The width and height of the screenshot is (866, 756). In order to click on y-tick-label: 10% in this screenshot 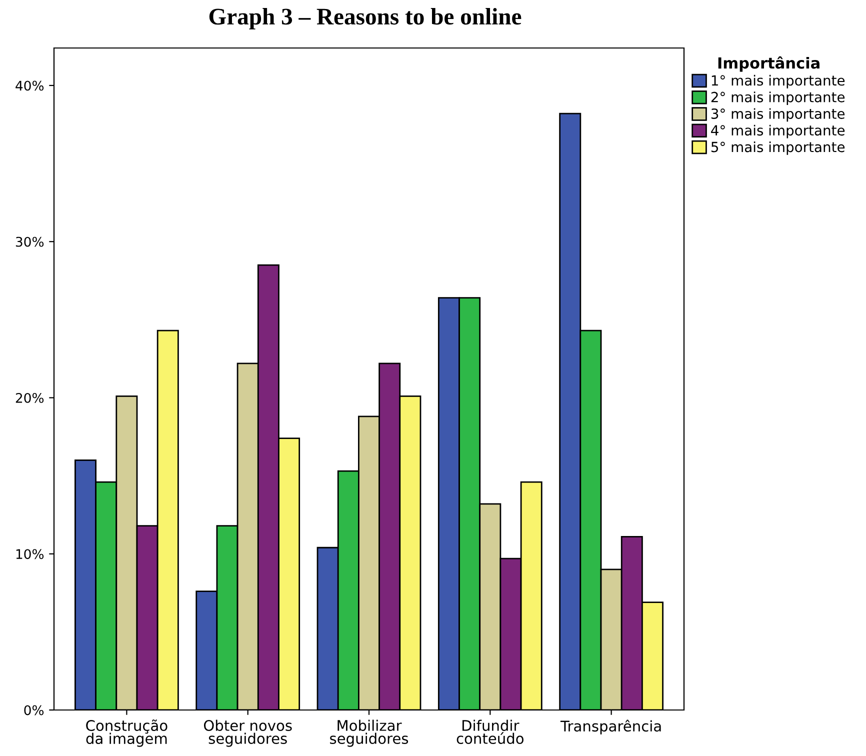, I will do `click(30, 554)`.